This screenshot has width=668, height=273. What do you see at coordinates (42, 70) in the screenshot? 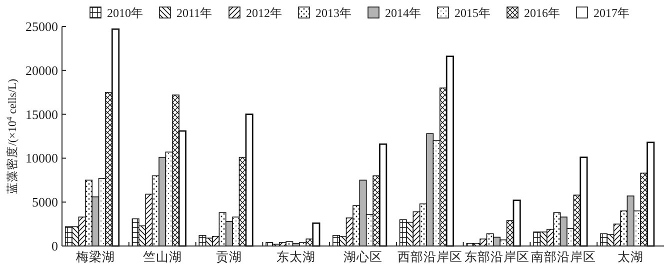
I see `y-tick-label: 20000` at bounding box center [42, 70].